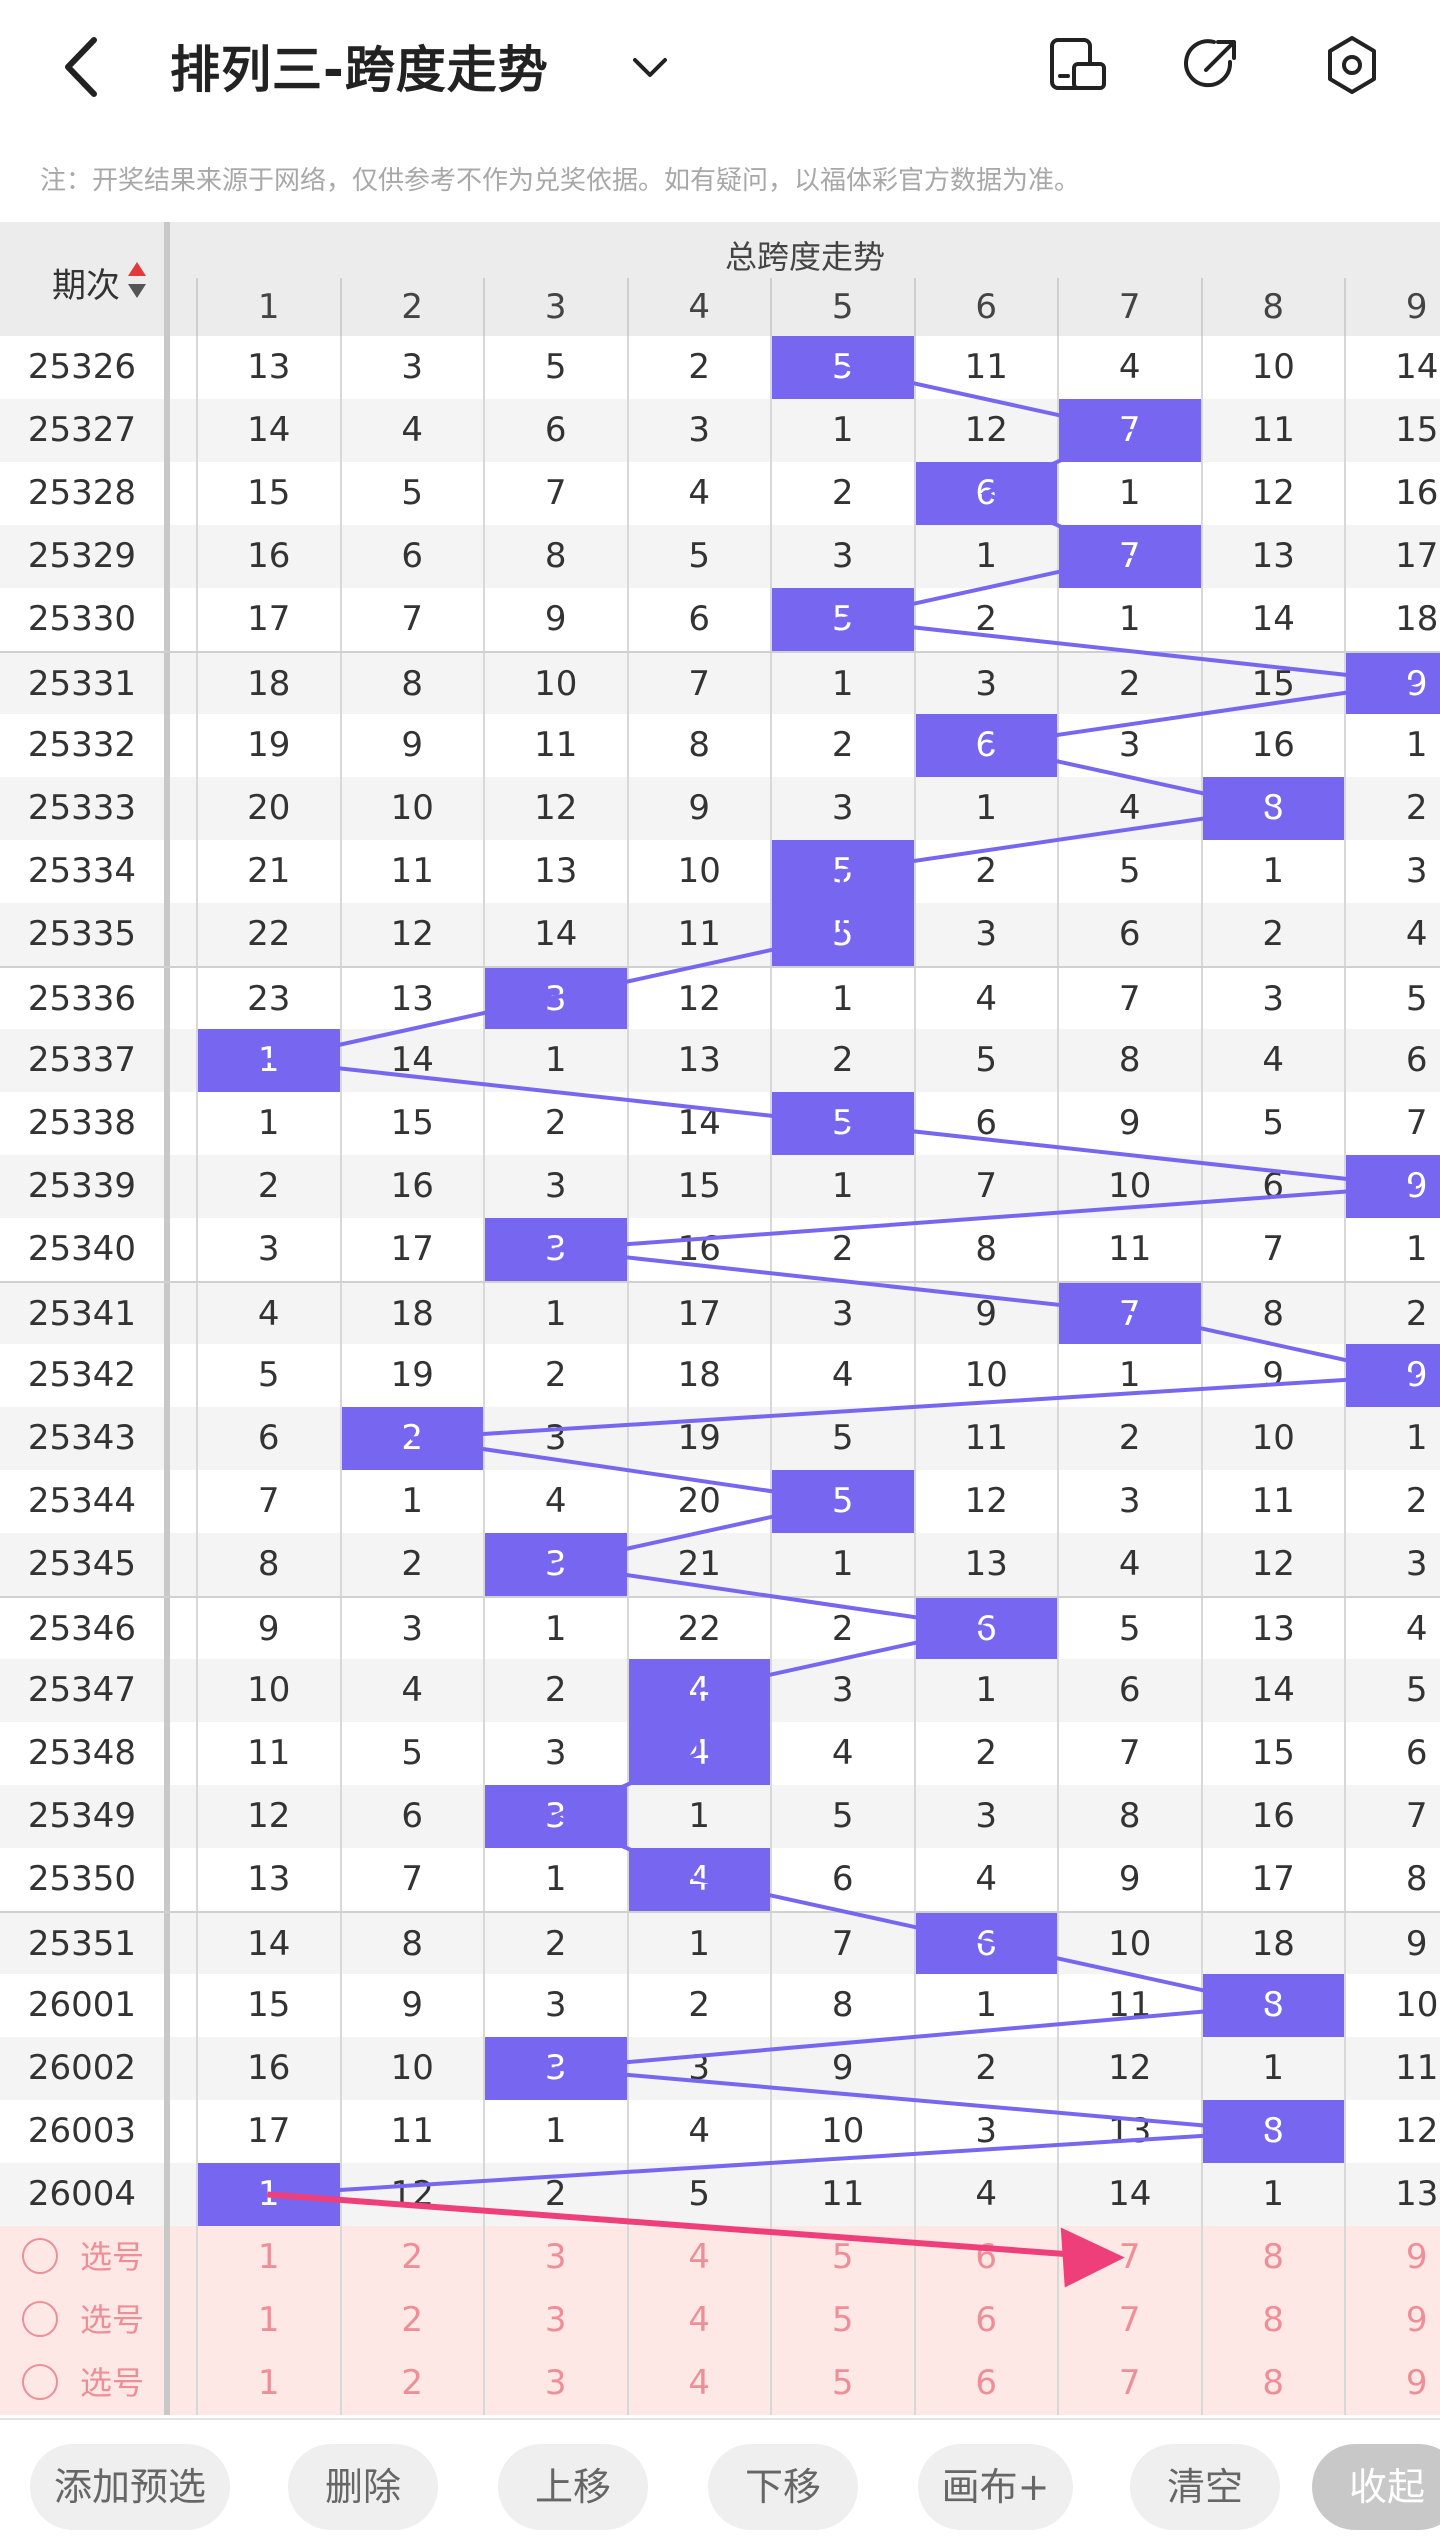  I want to click on period-cell: 25326, so click(85, 367).